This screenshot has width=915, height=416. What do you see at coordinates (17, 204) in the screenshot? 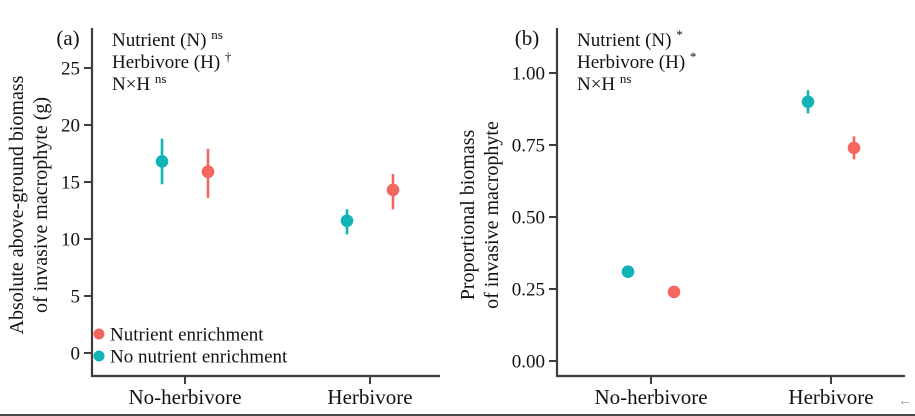
I see `y-axis-title-line: Absolute above-ground biomass` at bounding box center [17, 204].